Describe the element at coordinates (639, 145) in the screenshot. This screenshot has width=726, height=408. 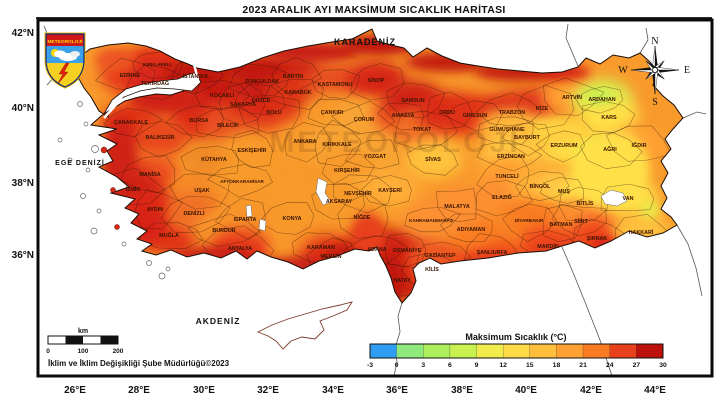
I see `province-label: IĞDIR` at that location.